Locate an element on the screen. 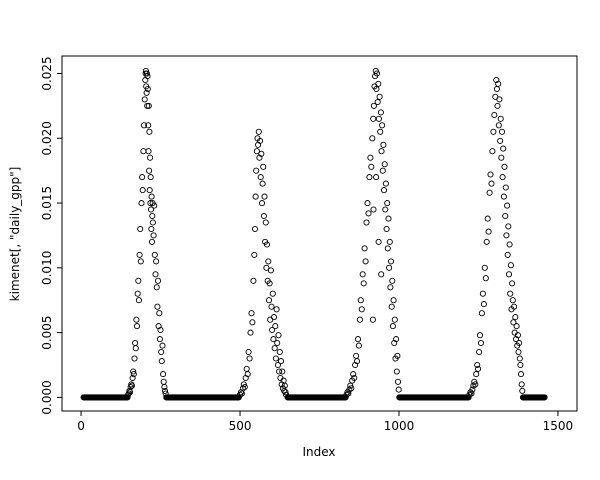 Image resolution: width=600 pixels, height=480 pixels. svg-text: 0.000 is located at coordinates (47, 397).